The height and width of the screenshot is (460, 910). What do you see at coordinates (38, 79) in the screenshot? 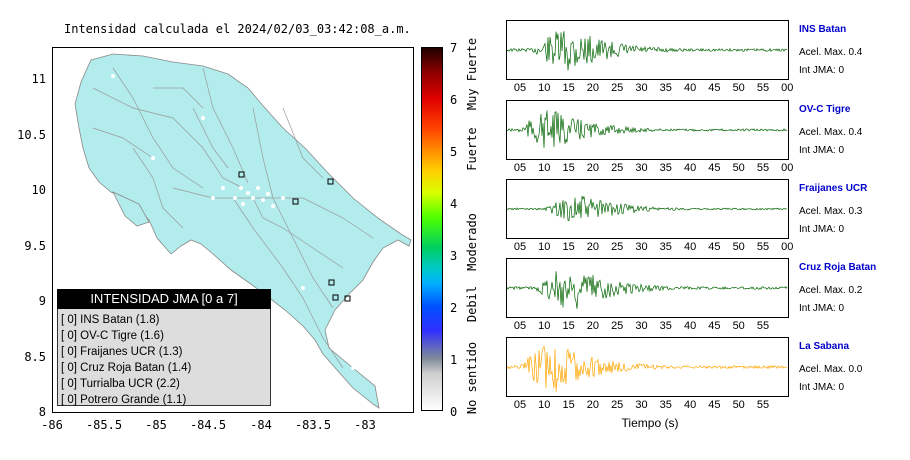
I see `map-y-tick: 11` at bounding box center [38, 79].